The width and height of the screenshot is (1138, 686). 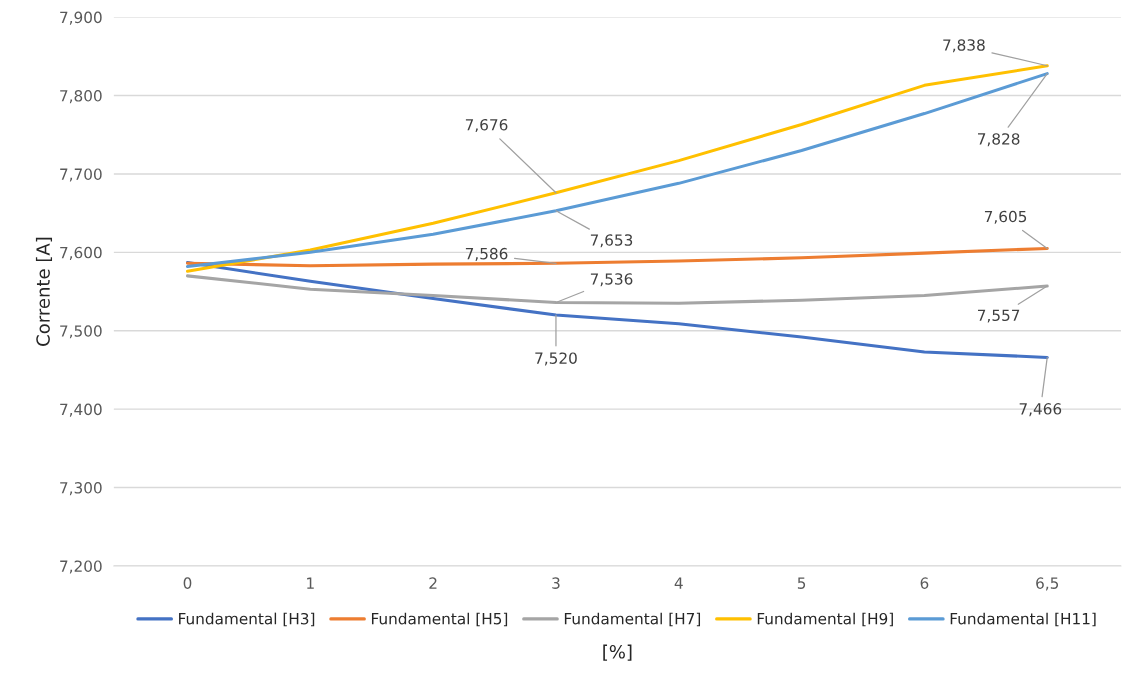 I want to click on data-label: 7,586, so click(x=486, y=254).